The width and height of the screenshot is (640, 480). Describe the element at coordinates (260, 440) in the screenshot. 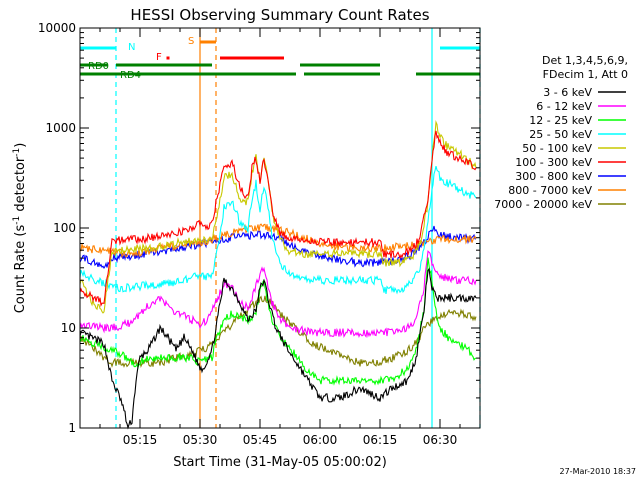

I see `x-tick-label: 05:45` at that location.